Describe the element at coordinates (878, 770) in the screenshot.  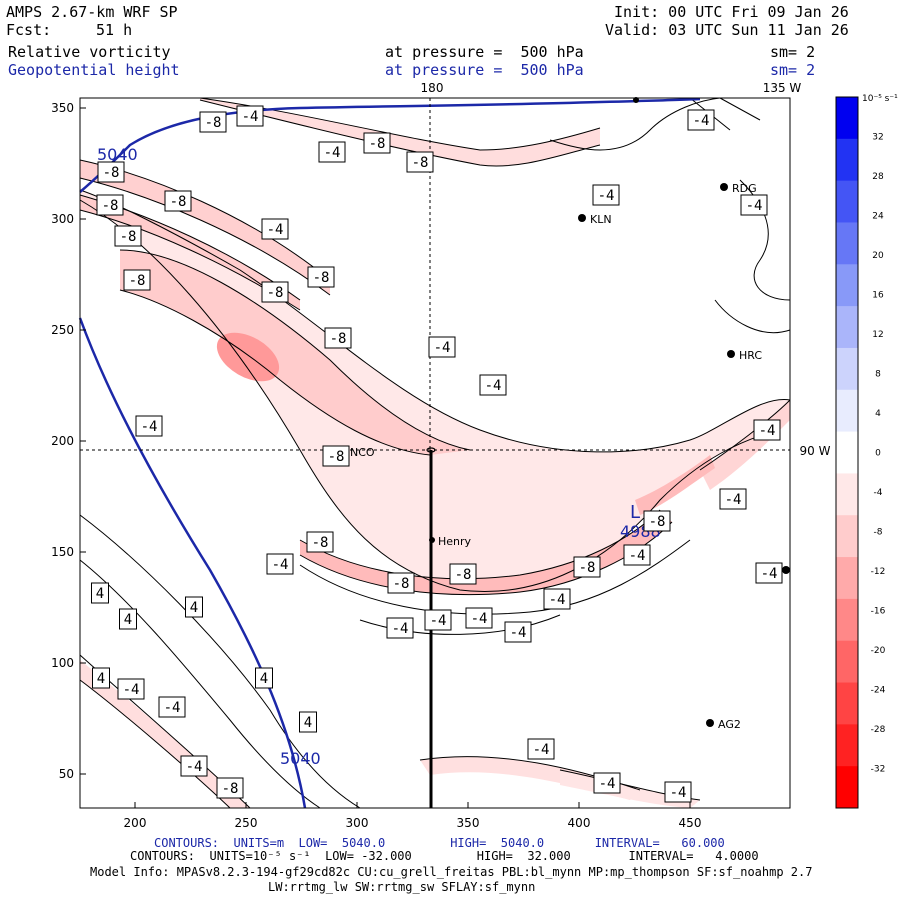
I see `colorbar-tick: -32` at that location.